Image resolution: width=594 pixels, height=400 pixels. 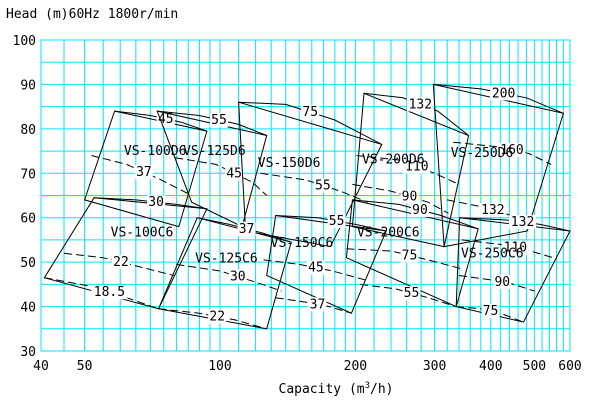 I want to click on model-name-label: VS-250C6, so click(x=492, y=253).